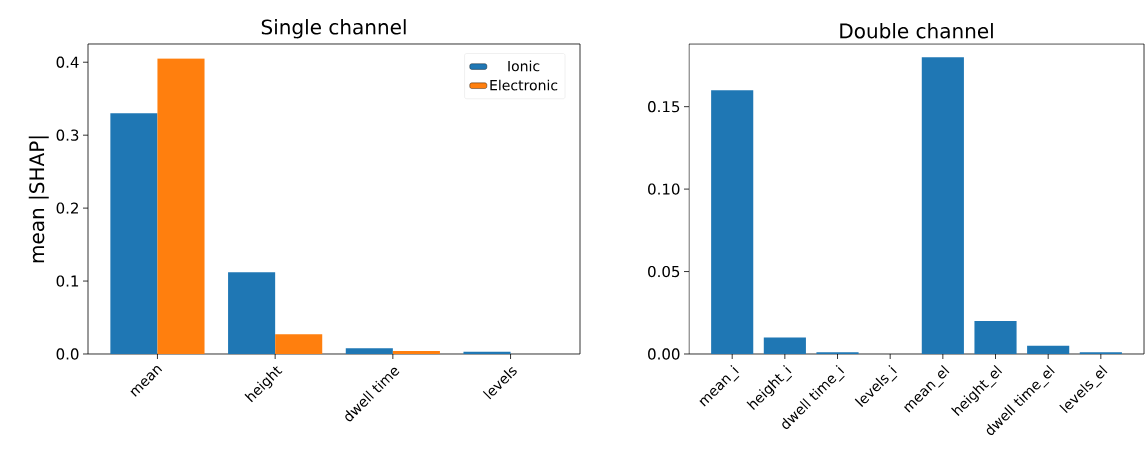 Image resolution: width=1145 pixels, height=463 pixels. I want to click on chart-title: Double channel, so click(916, 30).